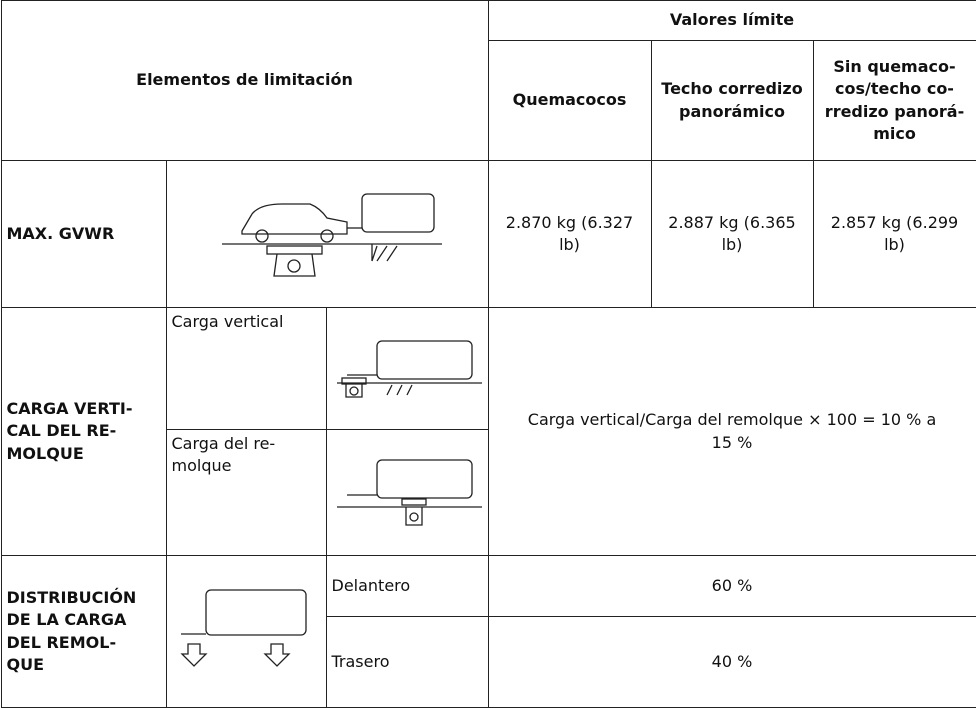 This screenshot has height=708, width=976. Describe the element at coordinates (732, 234) in the screenshot. I see `value-cell: 2.887 kg (6.365 lb)` at that location.